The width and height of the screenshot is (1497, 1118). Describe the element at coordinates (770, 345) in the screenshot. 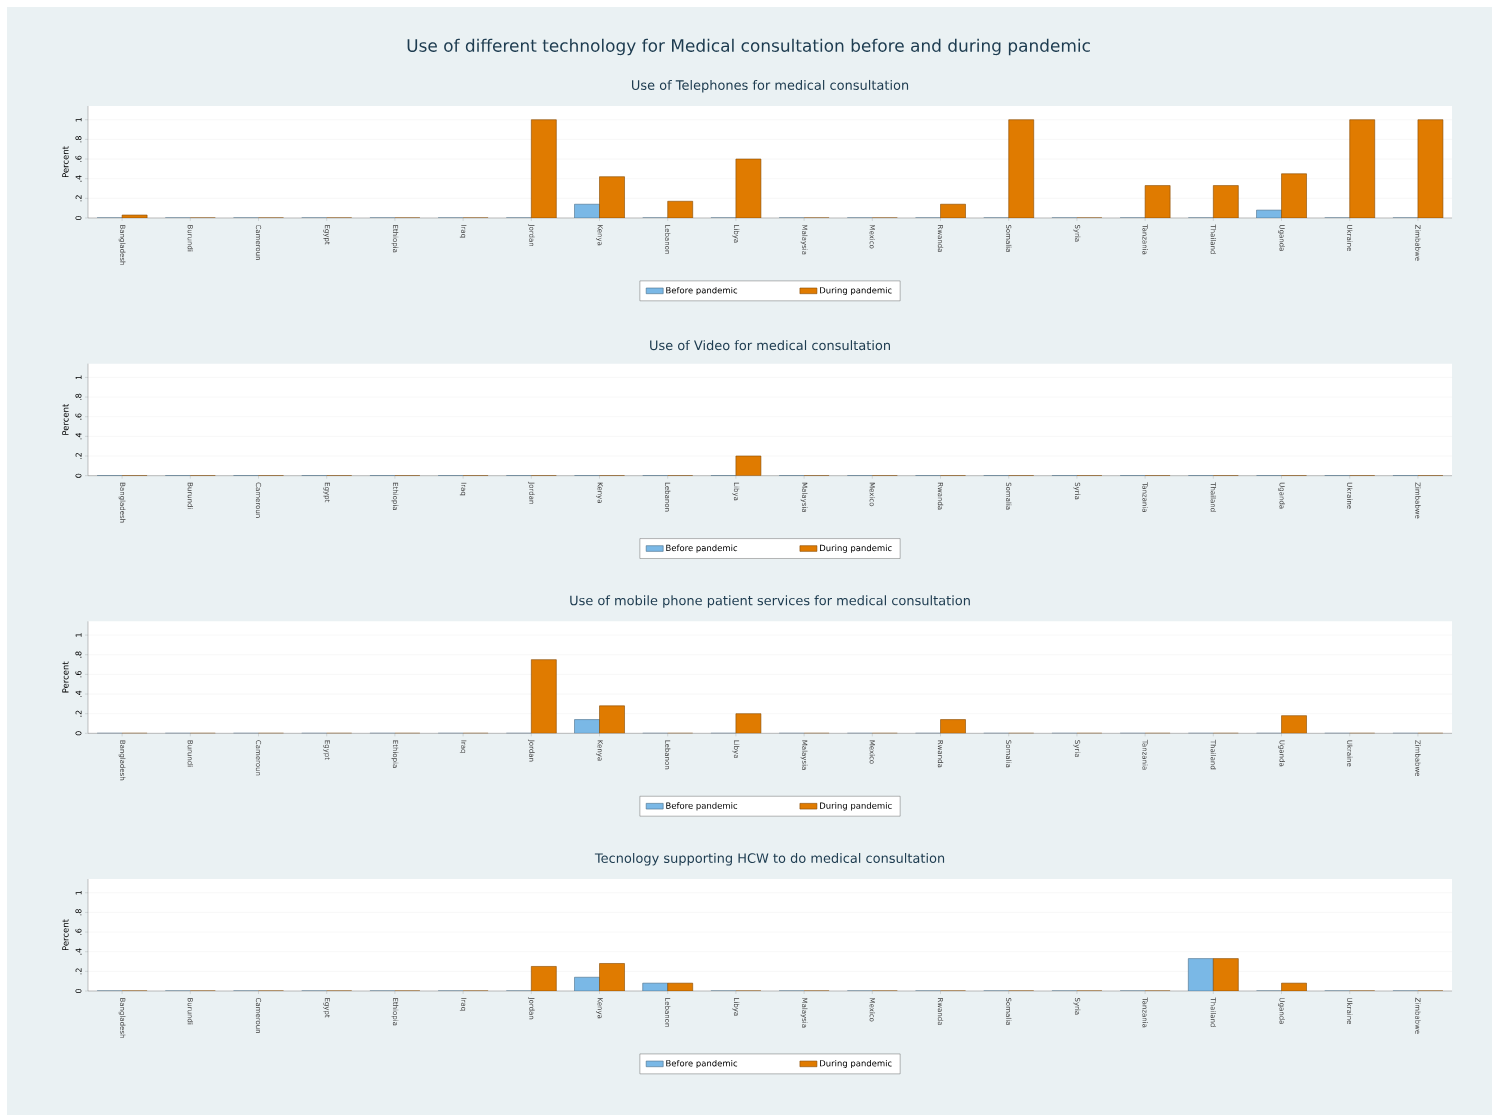

I see `chart-title: Use of Video for medical consultation` at that location.